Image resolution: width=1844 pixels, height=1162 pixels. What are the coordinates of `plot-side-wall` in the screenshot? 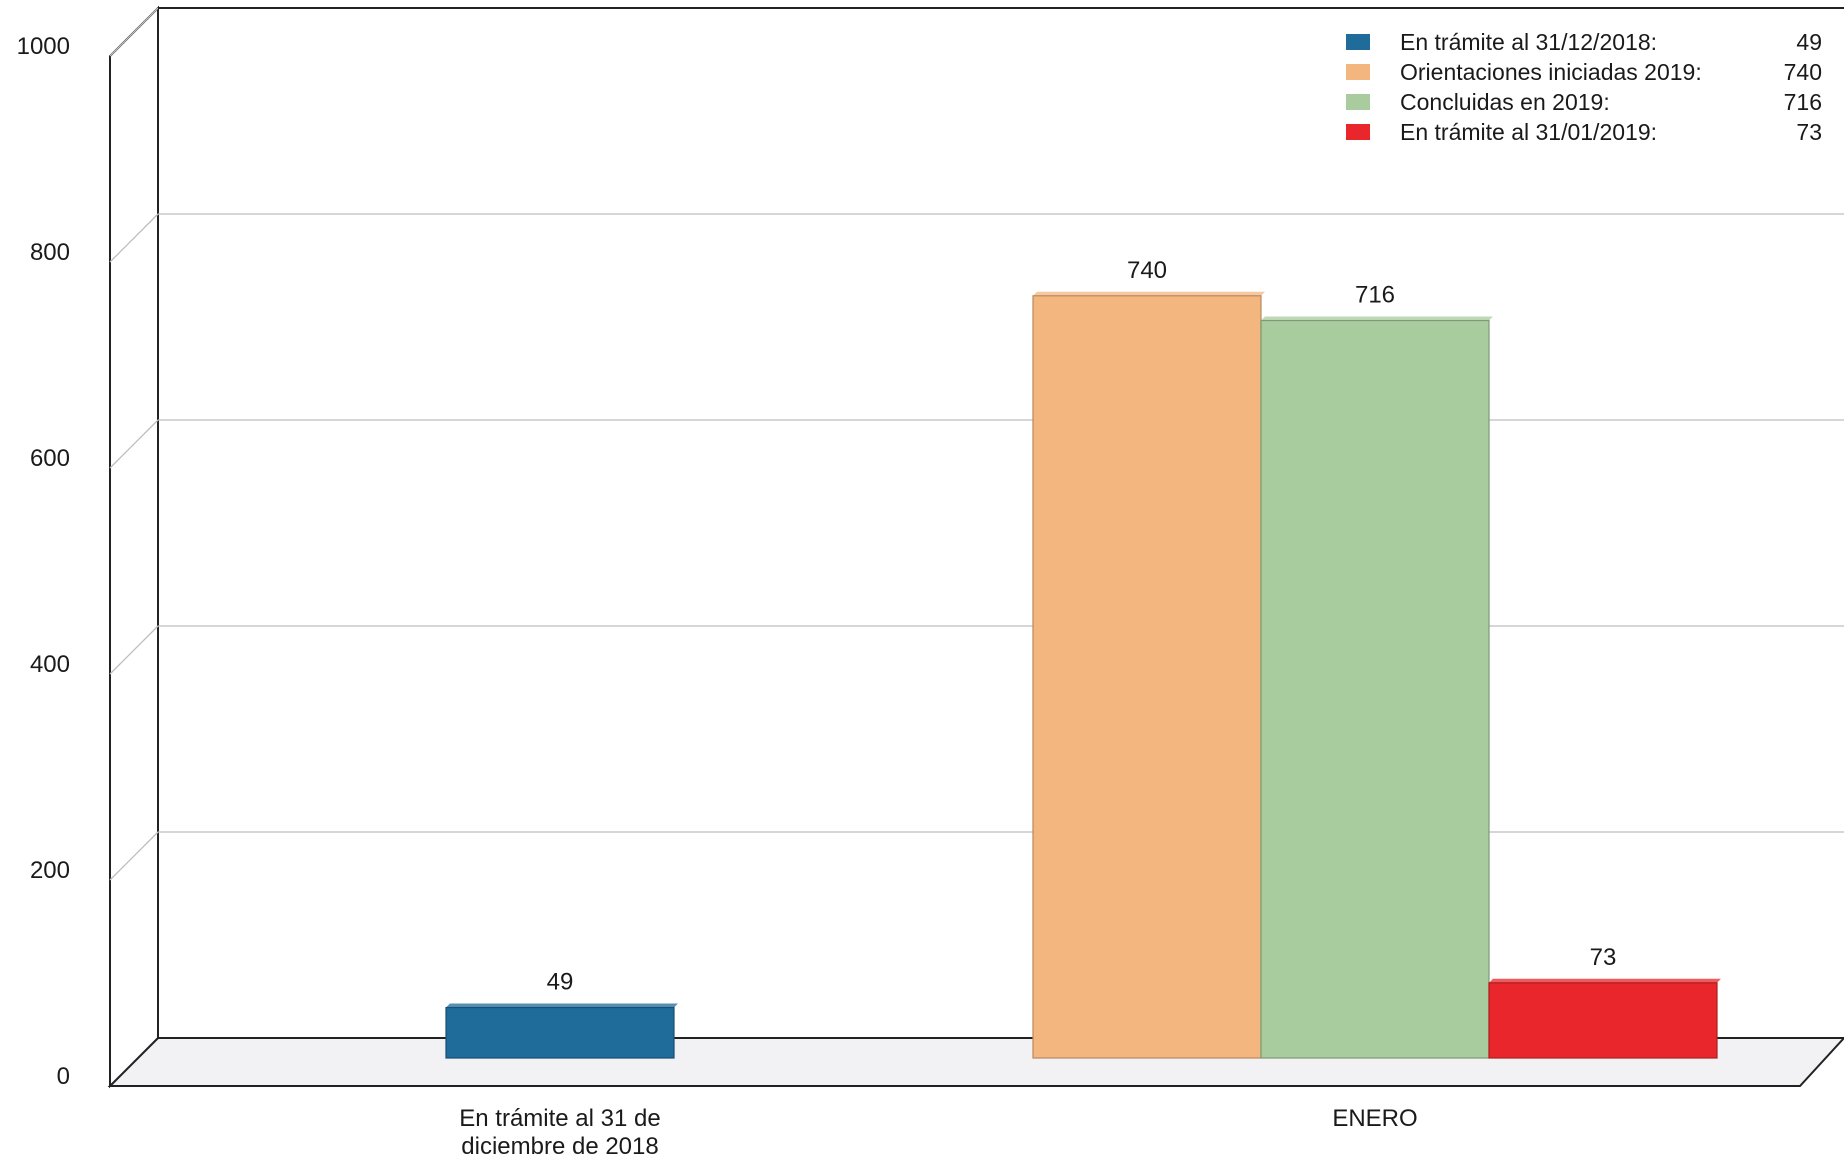 It's located at (134, 547).